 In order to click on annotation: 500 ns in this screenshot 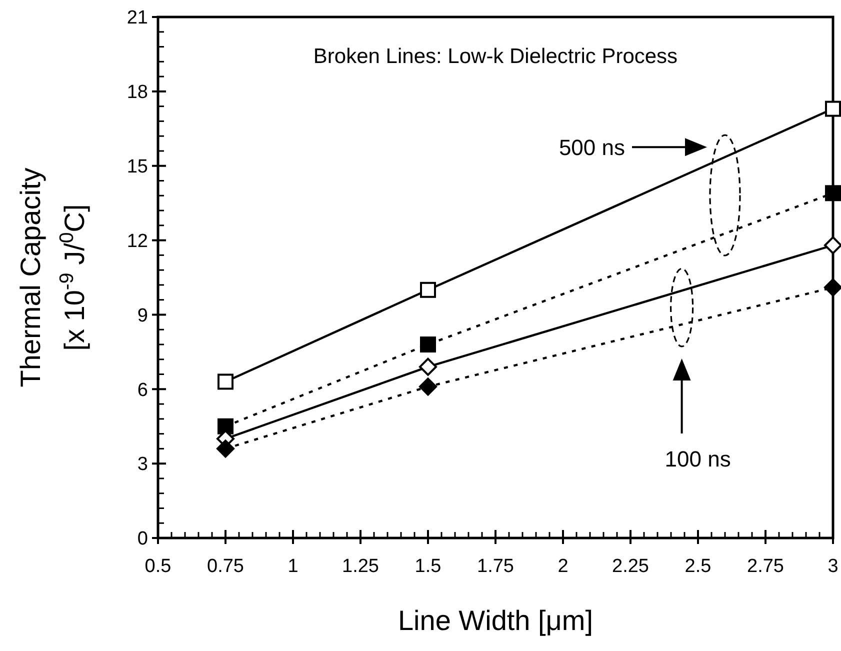, I will do `click(591, 147)`.